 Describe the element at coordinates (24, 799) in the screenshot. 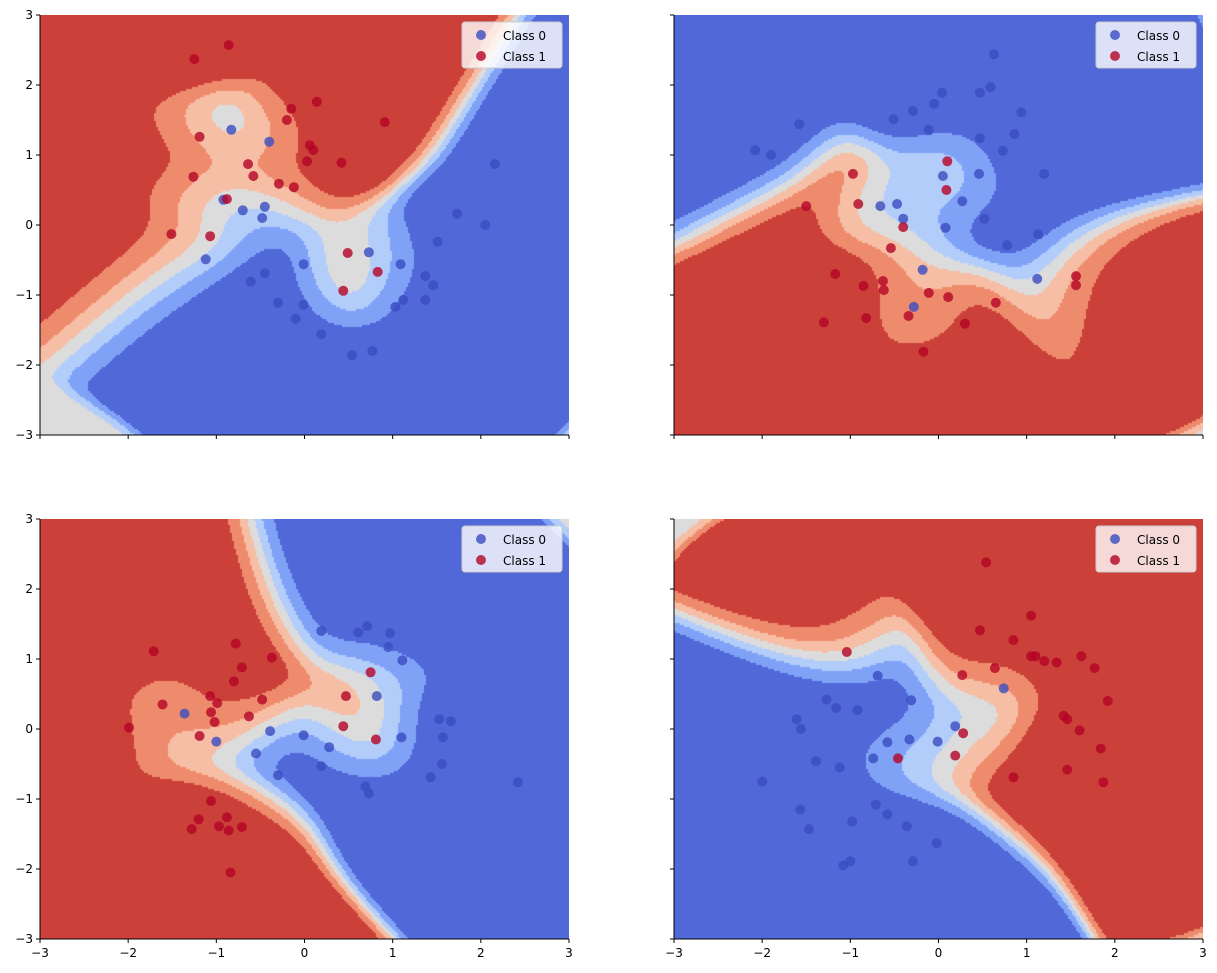

I see `y-tick-label: −1` at that location.